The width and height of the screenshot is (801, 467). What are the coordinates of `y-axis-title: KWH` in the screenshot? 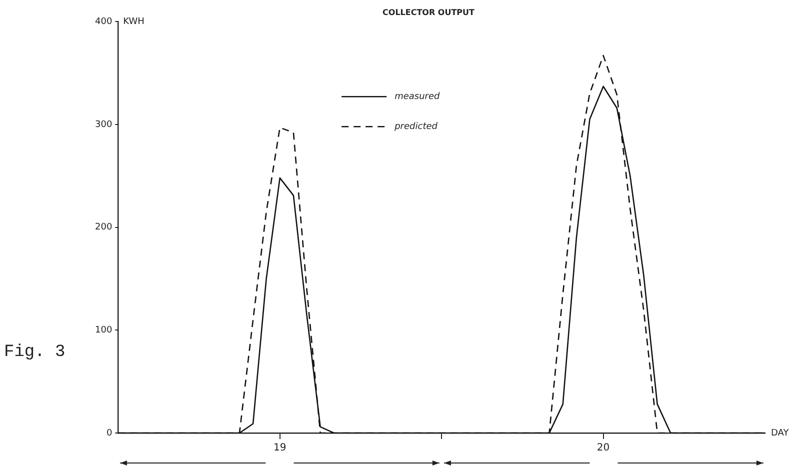 It's located at (133, 21).